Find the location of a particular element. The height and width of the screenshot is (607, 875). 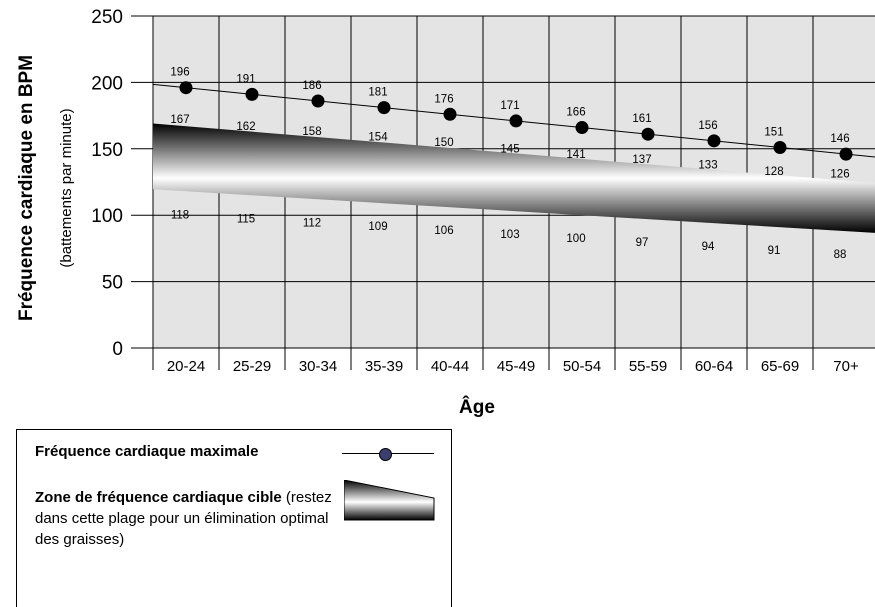

zone-lower-label: 109 is located at coordinates (377, 227).